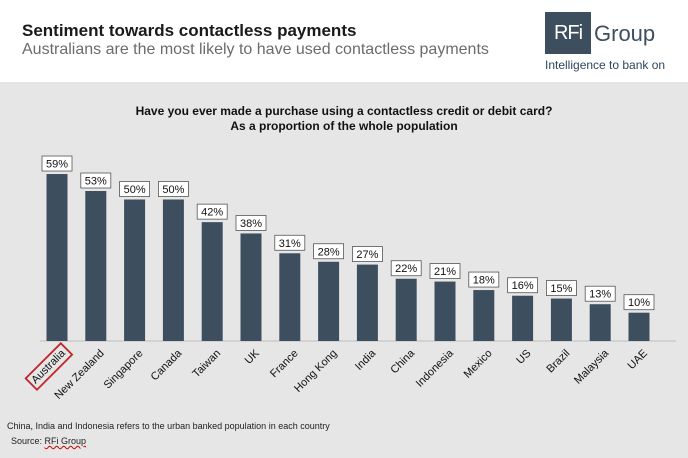 The height and width of the screenshot is (458, 688). I want to click on category-tick-label-group: China, so click(402, 361).